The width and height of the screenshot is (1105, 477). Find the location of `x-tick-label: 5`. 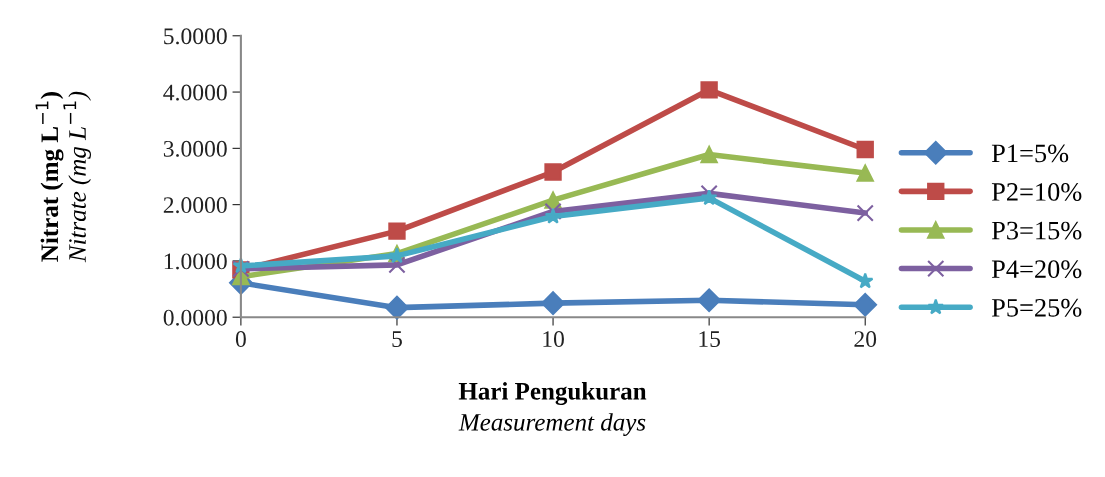

x-tick-label: 5 is located at coordinates (397, 339).